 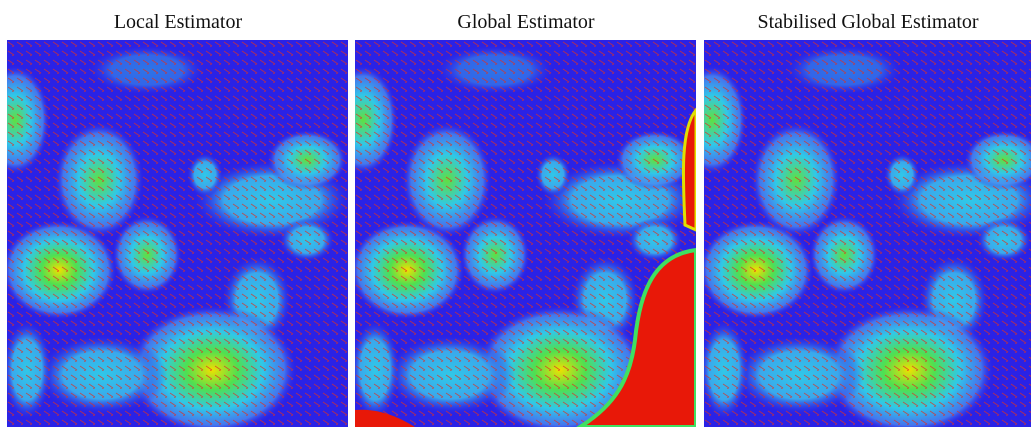 What do you see at coordinates (178, 22) in the screenshot?
I see `panel-title: Local Estimator` at bounding box center [178, 22].